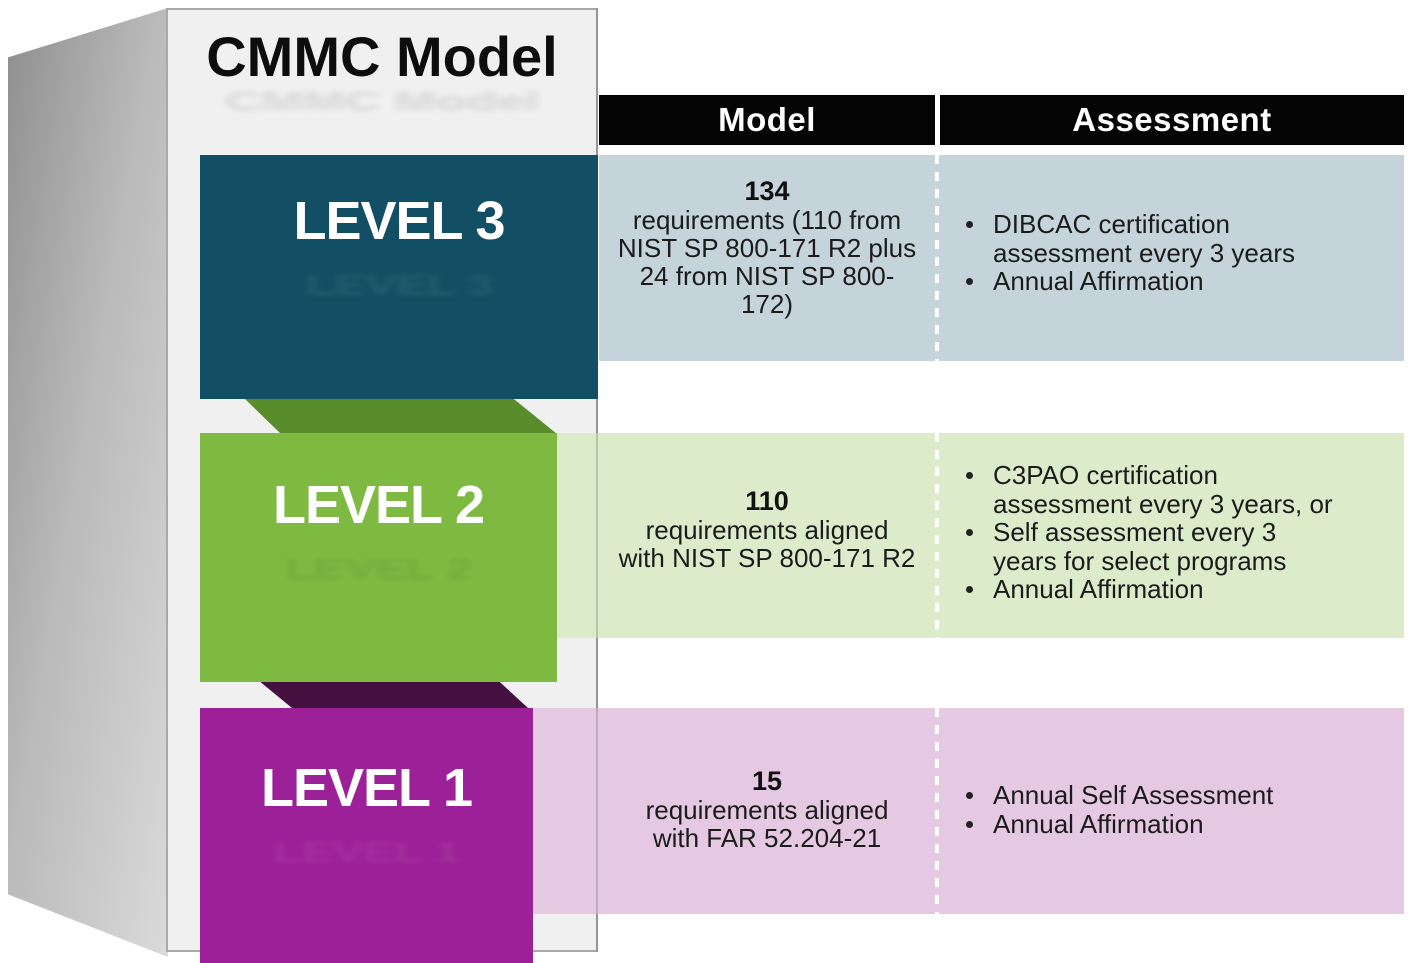 The height and width of the screenshot is (963, 1415). Describe the element at coordinates (366, 788) in the screenshot. I see `level1-label: LEVEL 1` at that location.